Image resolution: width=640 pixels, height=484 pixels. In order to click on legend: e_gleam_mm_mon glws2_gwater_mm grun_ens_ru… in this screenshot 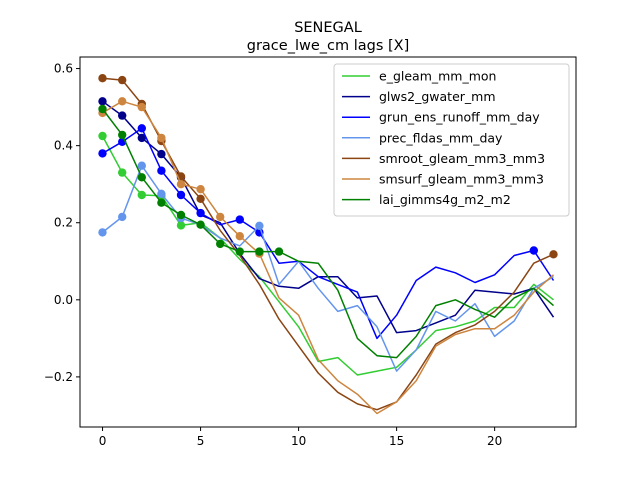, I will do `click(451, 140)`.